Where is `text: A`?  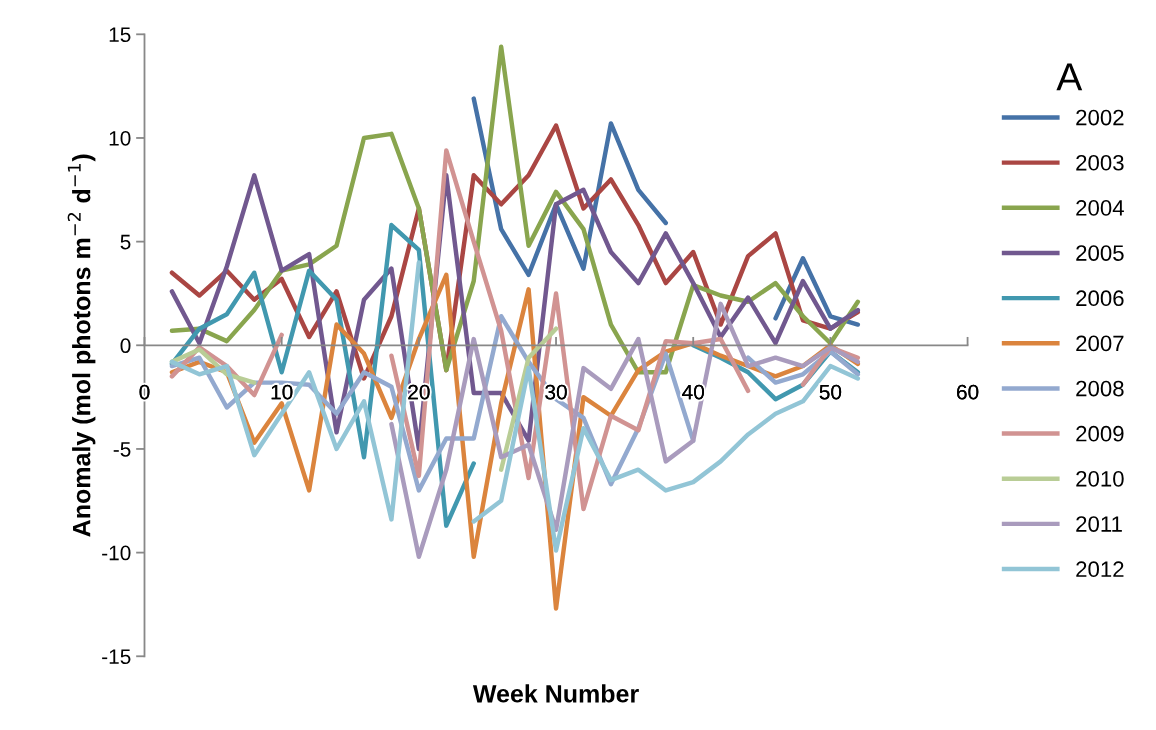
text: A is located at coordinates (1069, 77).